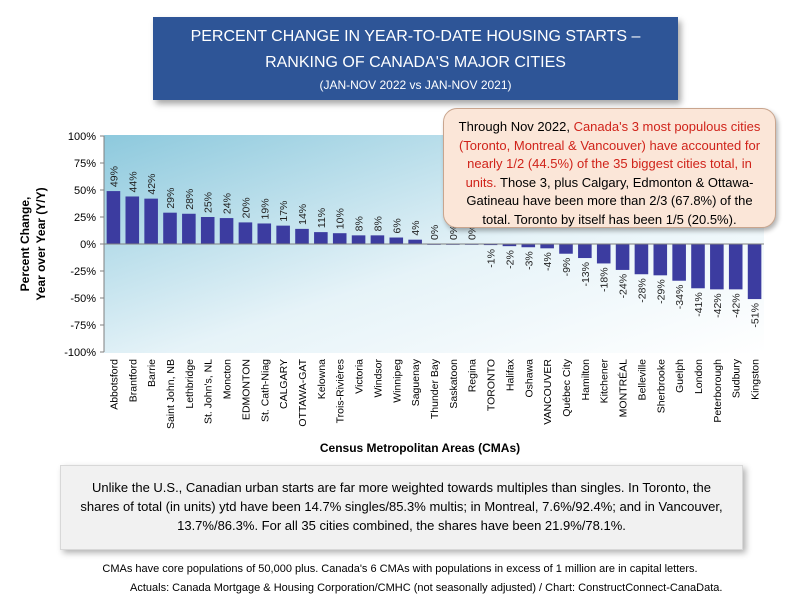  Describe the element at coordinates (473, 375) in the screenshot. I see `x-tick-label: Regina` at that location.